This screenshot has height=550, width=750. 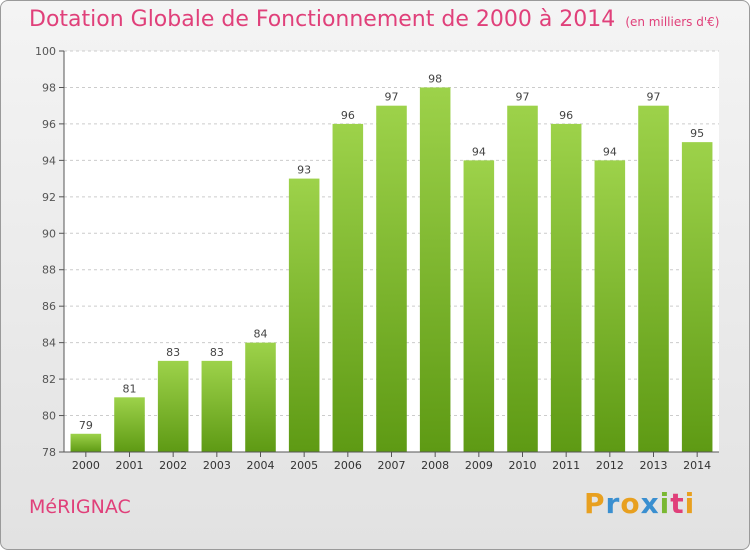 I want to click on x-tick-label: 2010, so click(x=523, y=465).